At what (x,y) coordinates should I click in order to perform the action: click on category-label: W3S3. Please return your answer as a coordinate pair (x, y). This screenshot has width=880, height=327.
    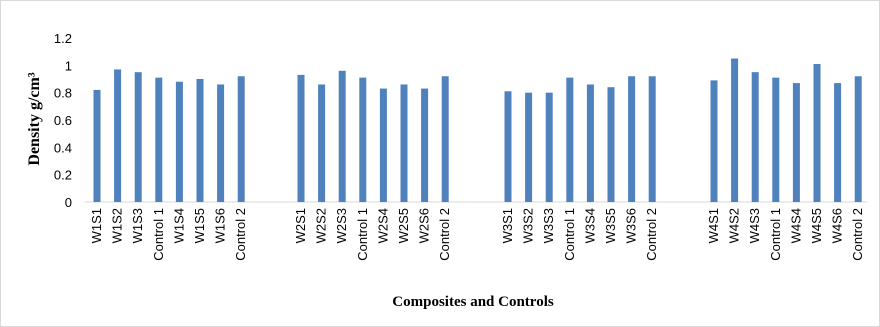
    Looking at the image, I should click on (548, 225).